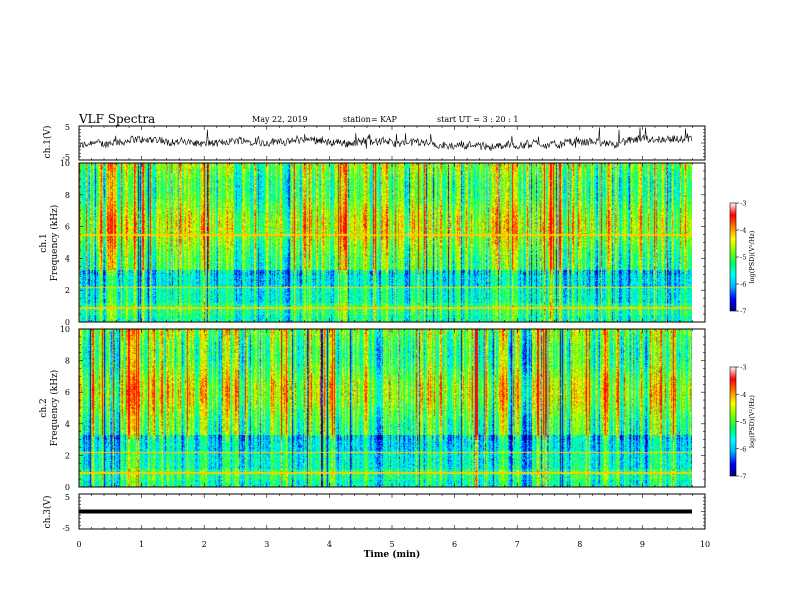 The width and height of the screenshot is (792, 612). I want to click on ch3-constant-line, so click(385, 511).